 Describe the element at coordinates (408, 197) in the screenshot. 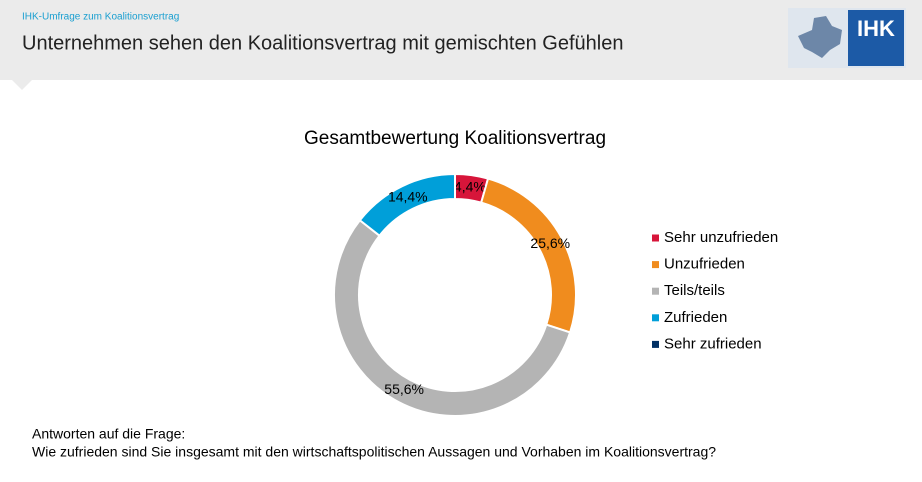

I see `data-label: 14,4%` at that location.